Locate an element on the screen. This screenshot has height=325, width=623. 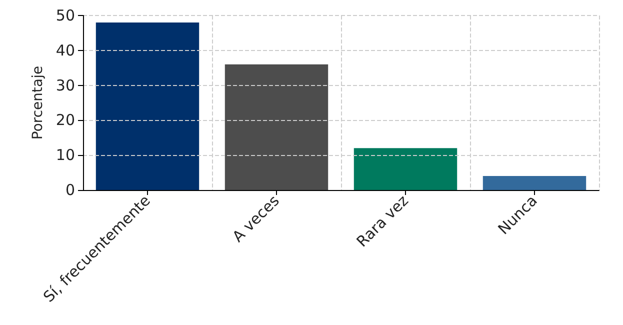
y-axis-title: Porcentaje is located at coordinates (38, 103).